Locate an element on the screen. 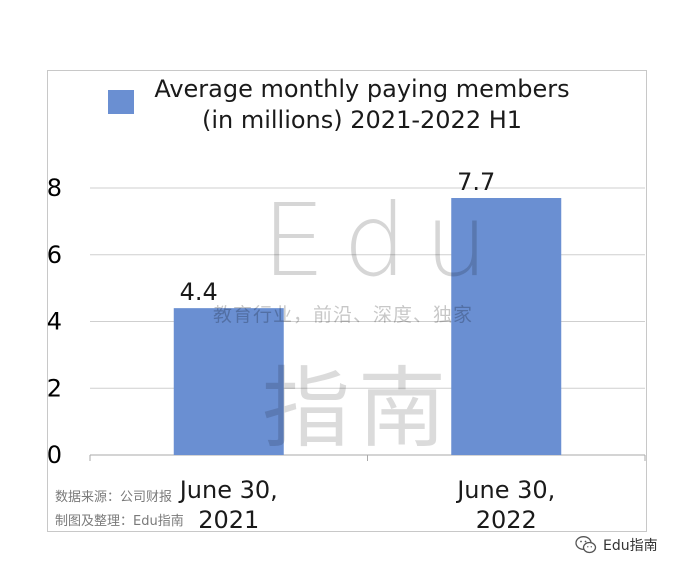 The width and height of the screenshot is (688, 574). data-label: 4.4 is located at coordinates (199, 292).